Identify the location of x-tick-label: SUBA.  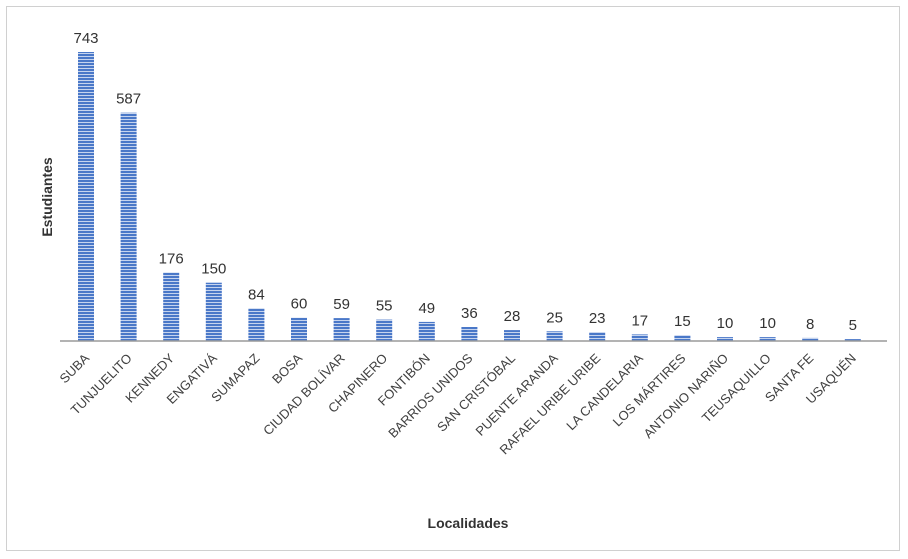
(74, 368).